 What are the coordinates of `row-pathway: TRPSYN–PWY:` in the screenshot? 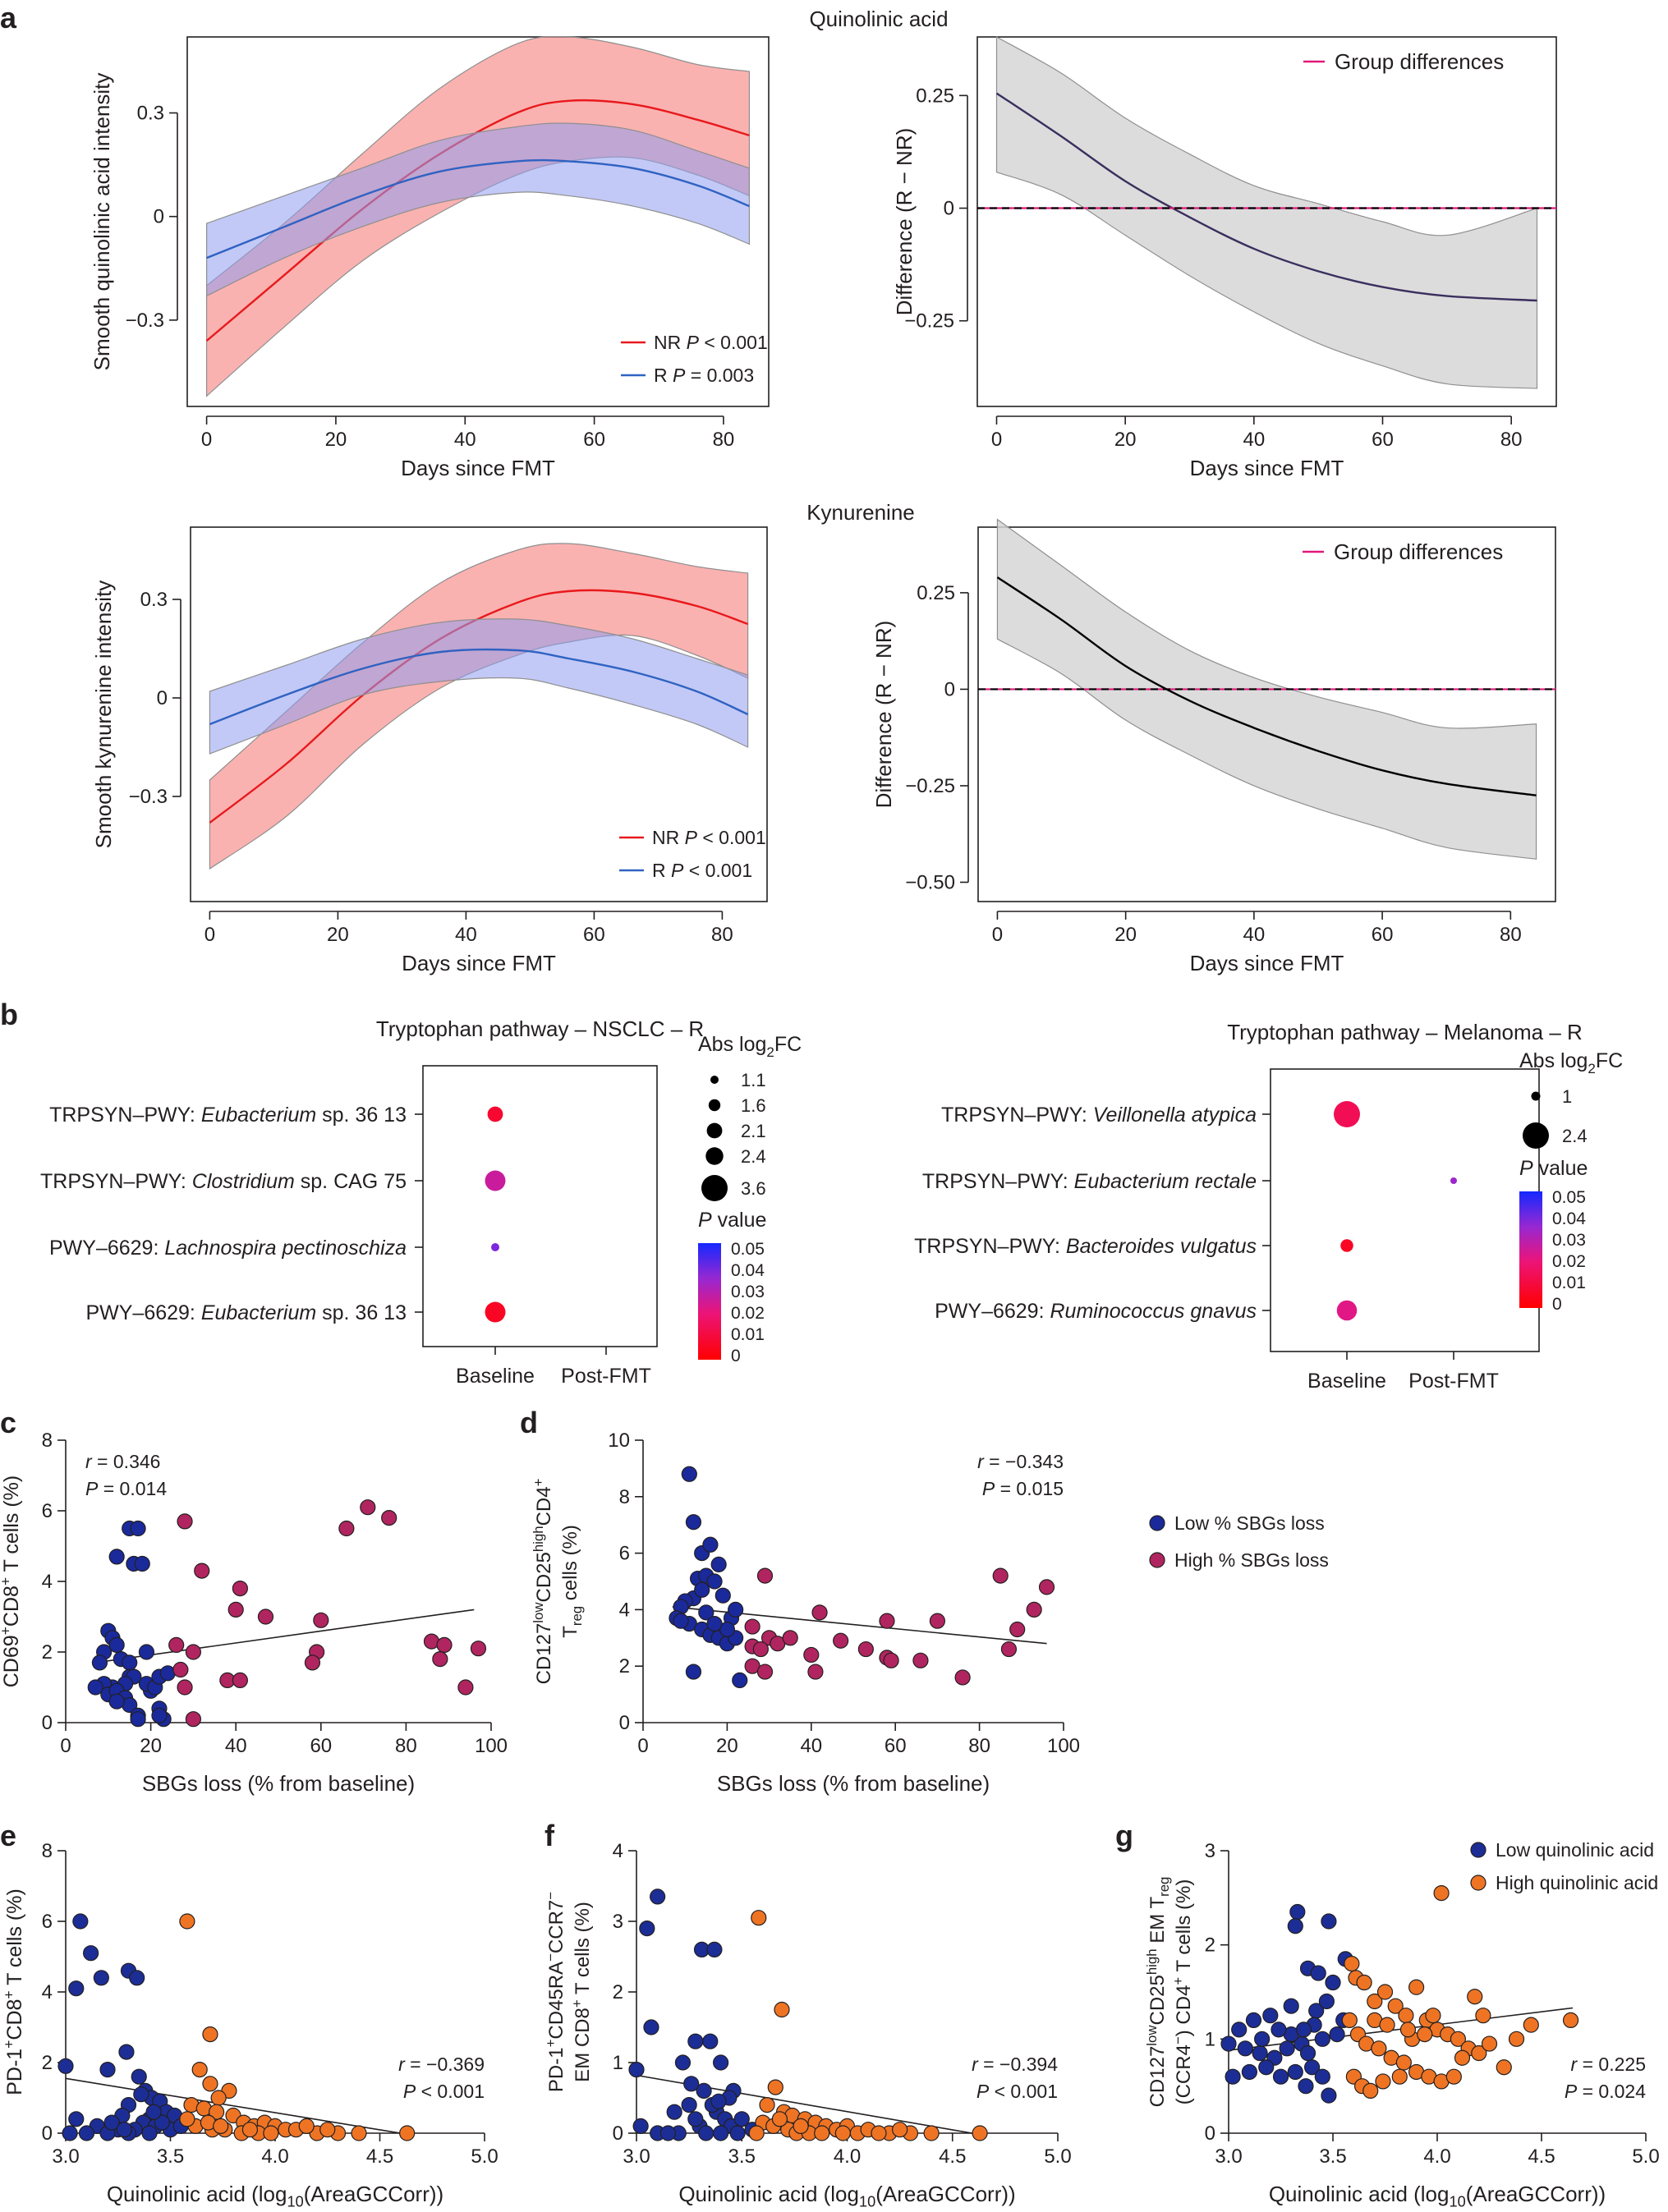 It's located at (990, 1246).